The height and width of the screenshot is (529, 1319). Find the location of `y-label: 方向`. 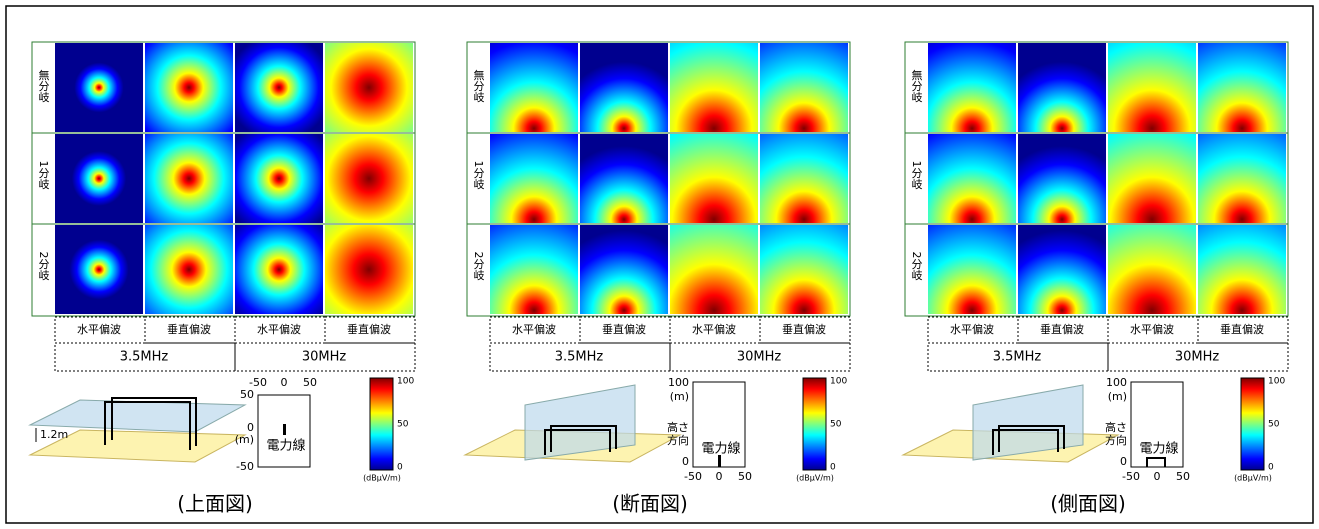

y-label: 方向 is located at coordinates (1116, 440).